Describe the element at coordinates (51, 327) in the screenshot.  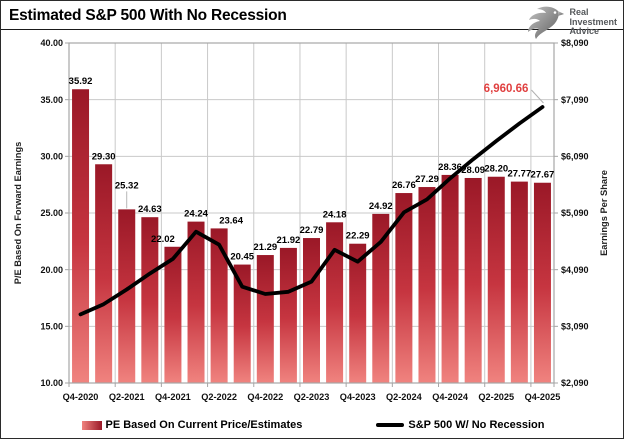
I see `left-axis-tick-label: 15.00` at that location.